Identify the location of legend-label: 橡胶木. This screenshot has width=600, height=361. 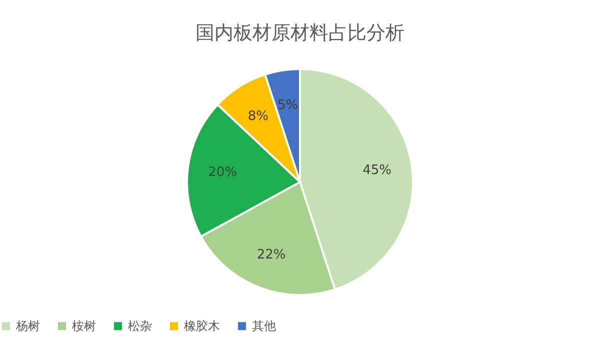
(202, 326).